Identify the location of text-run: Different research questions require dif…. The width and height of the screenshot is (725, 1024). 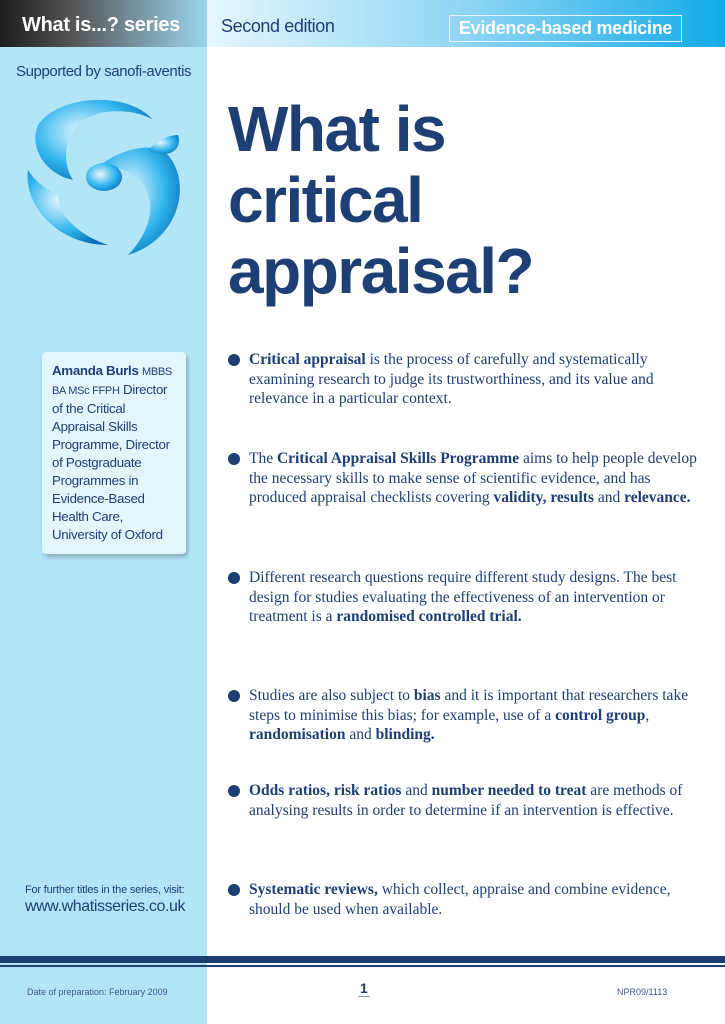
(463, 597).